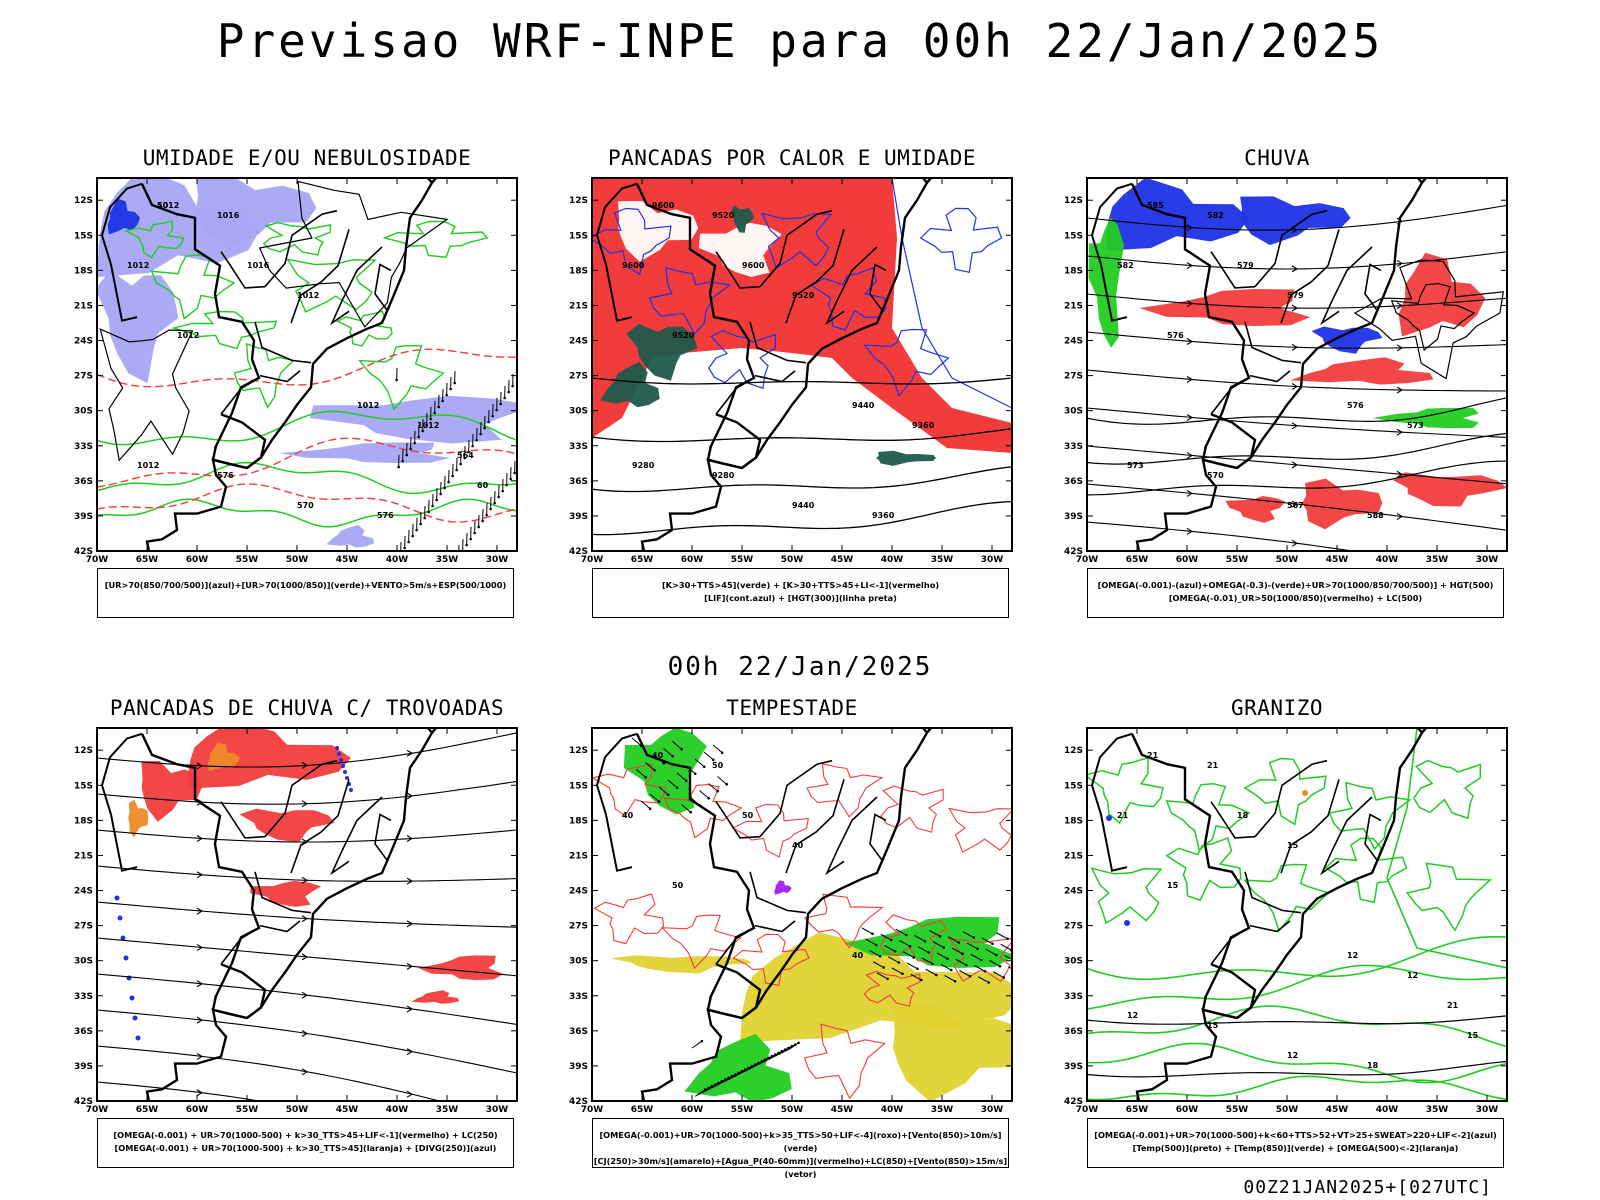 This screenshot has height=1200, width=1600. I want to click on pressure-contour, so click(146, 395).